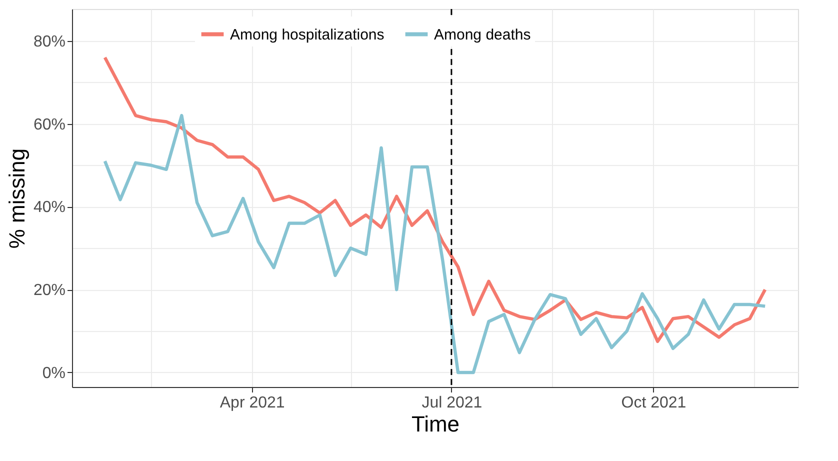  What do you see at coordinates (435, 424) in the screenshot?
I see `x-axis-title: Time` at bounding box center [435, 424].